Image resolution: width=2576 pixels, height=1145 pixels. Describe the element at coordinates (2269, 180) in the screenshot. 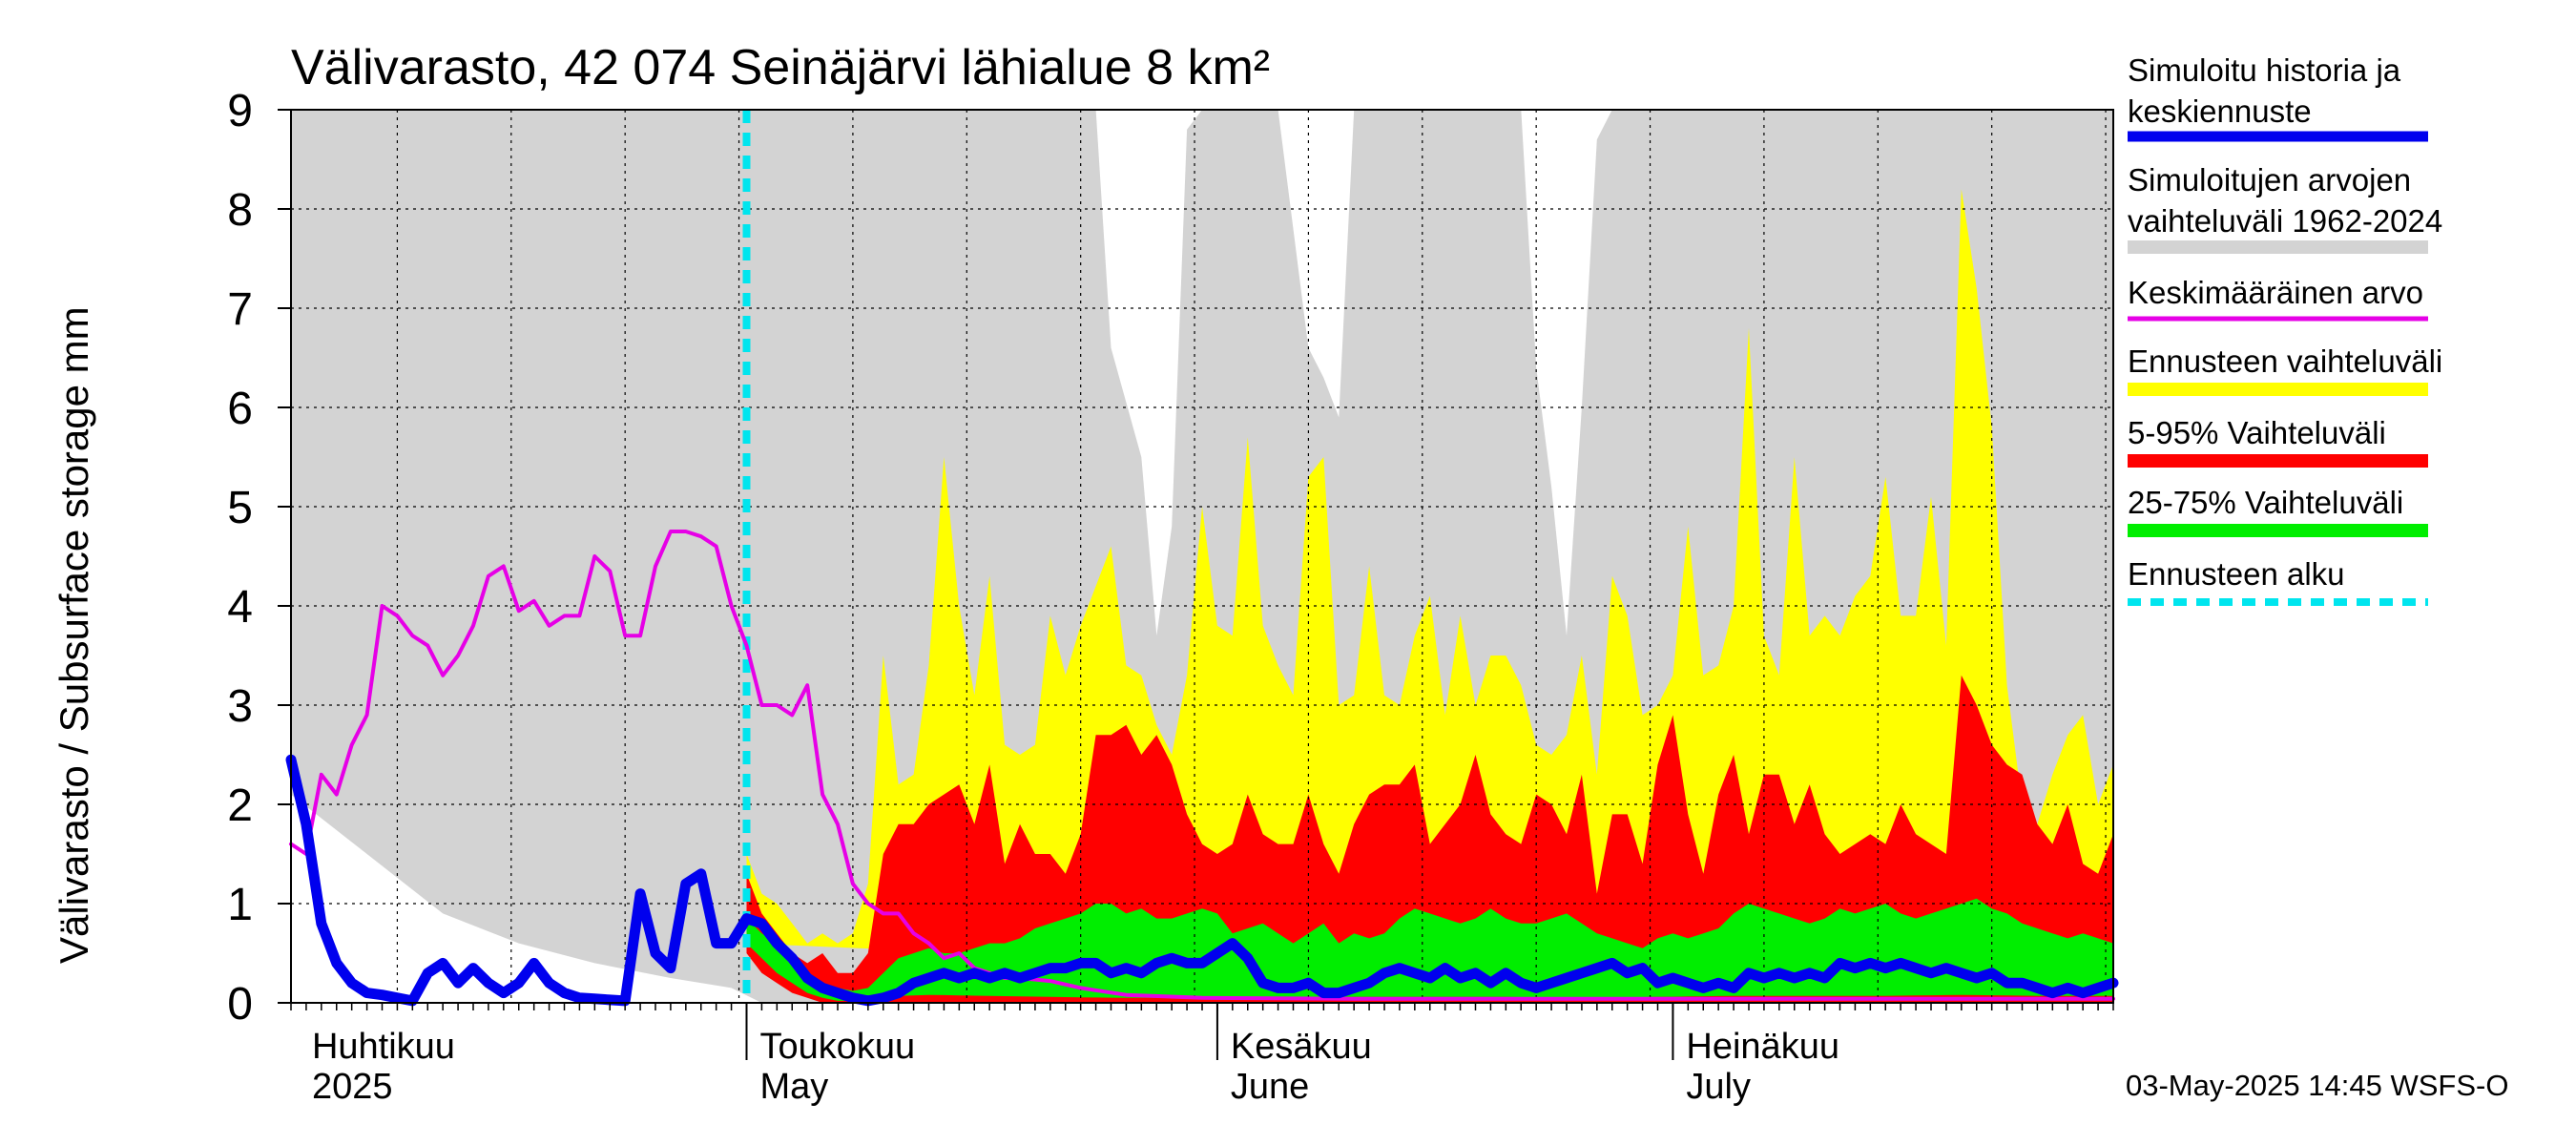

I see `legend-label: Simuloitujen arvojen` at that location.